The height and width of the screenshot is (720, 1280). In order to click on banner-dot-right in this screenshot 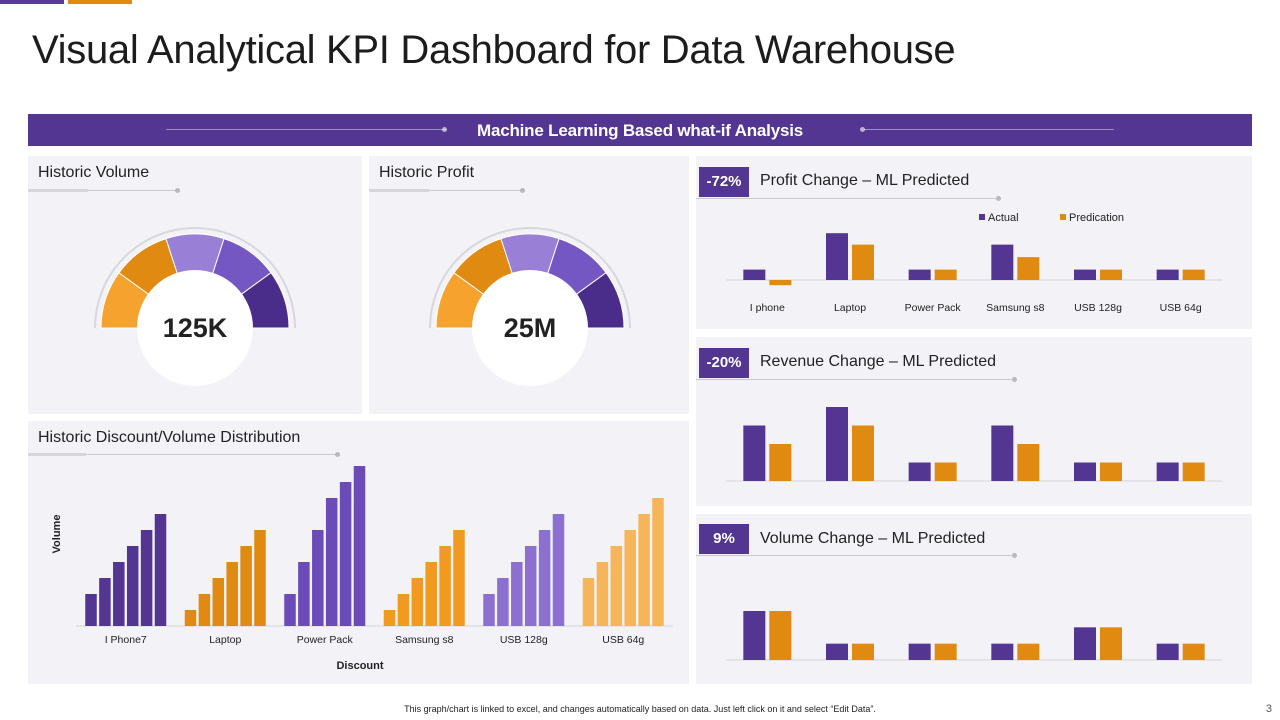, I will do `click(862, 129)`.